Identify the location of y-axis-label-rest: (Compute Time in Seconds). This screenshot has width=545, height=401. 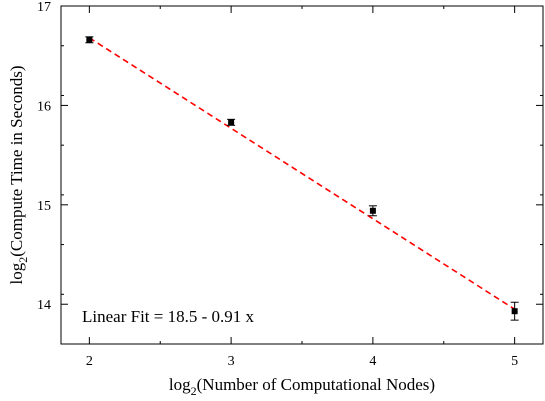
(16, 161).